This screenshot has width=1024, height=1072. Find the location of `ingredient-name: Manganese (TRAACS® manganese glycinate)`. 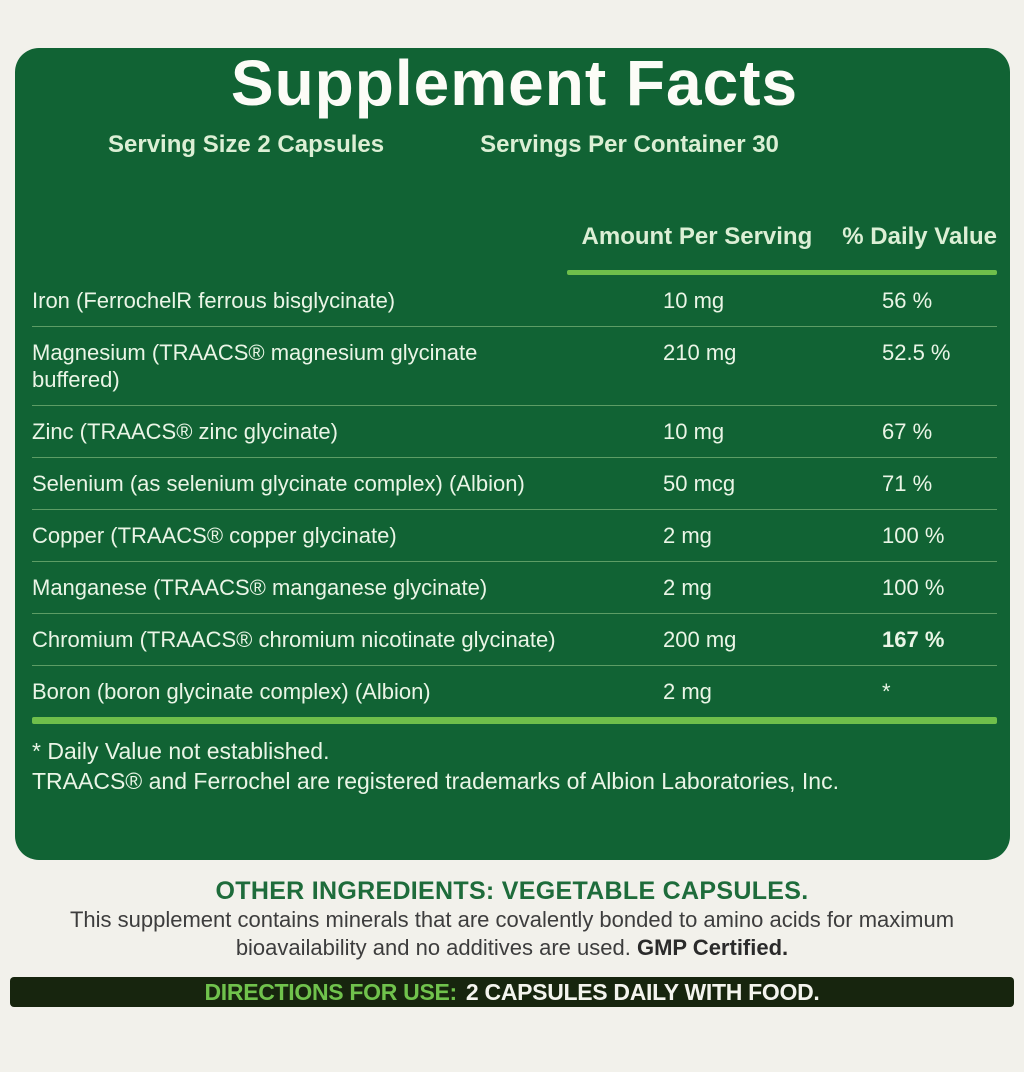

ingredient-name: Manganese (TRAACS® manganese glycinate) is located at coordinates (260, 587).